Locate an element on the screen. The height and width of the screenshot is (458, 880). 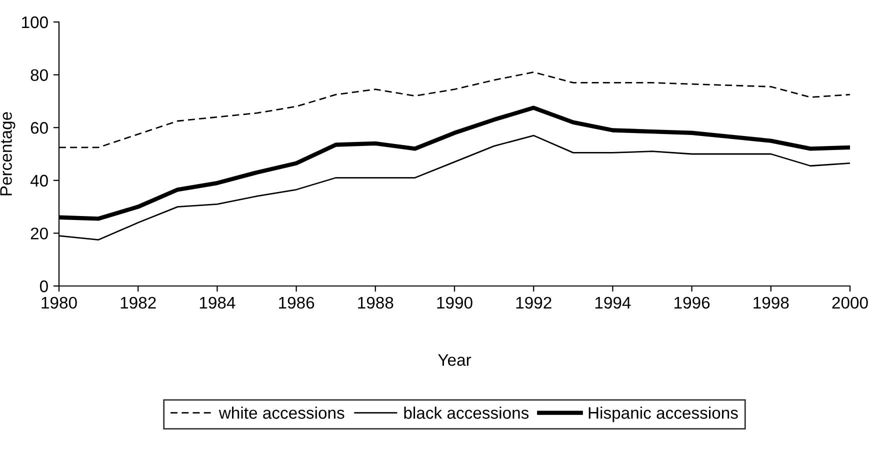
x-tick-label: 2000 is located at coordinates (850, 302).